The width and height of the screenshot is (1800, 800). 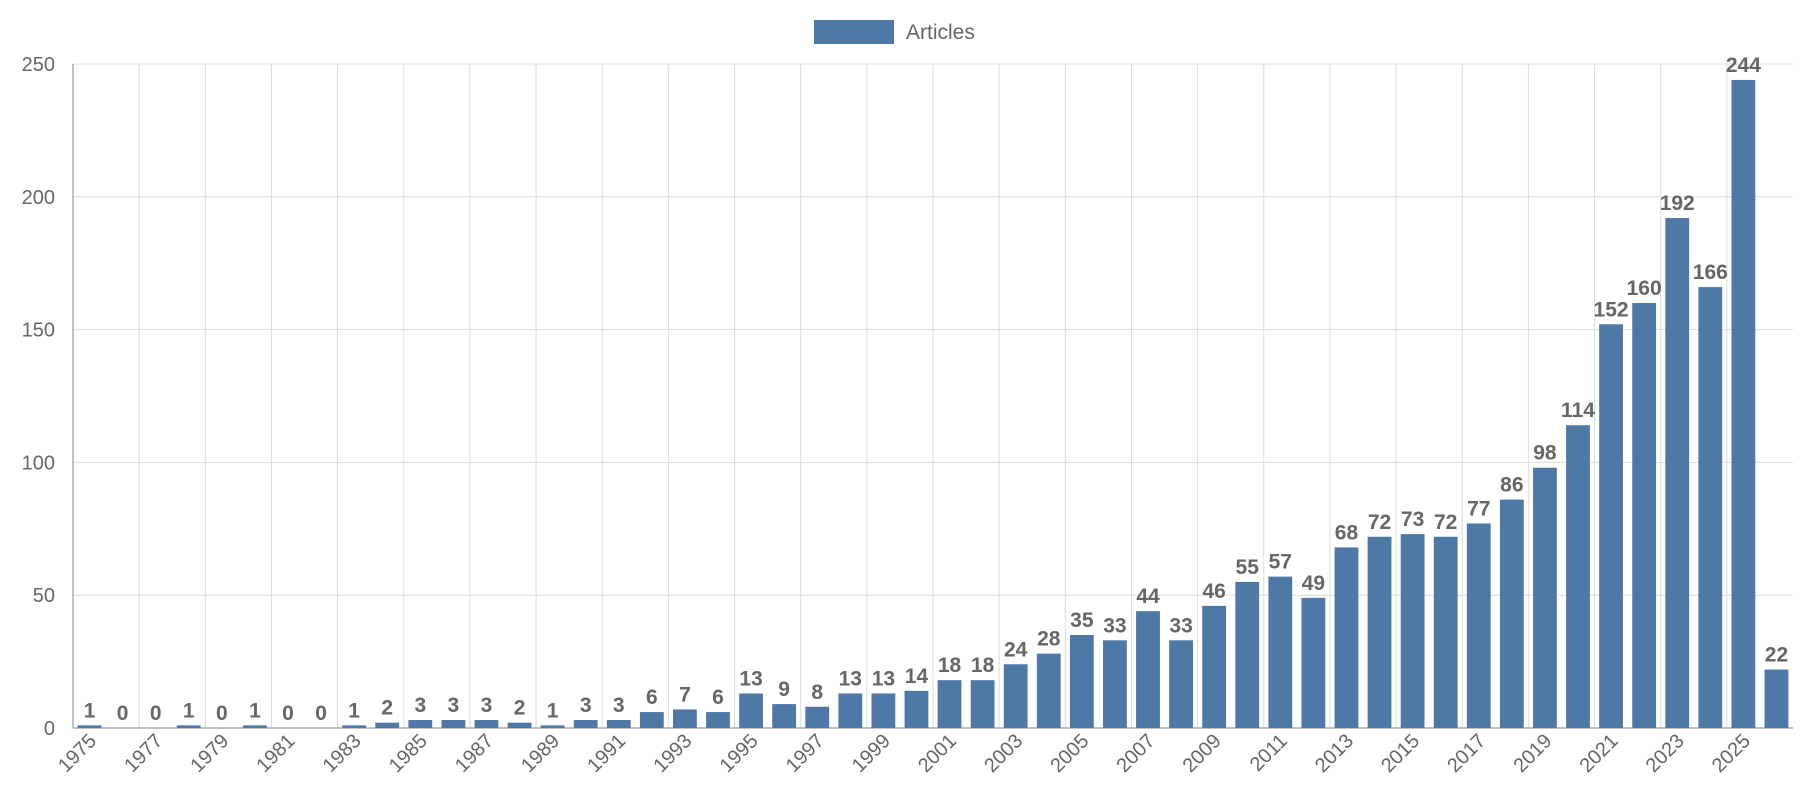 What do you see at coordinates (1545, 453) in the screenshot?
I see `data-label-2019: 98` at bounding box center [1545, 453].